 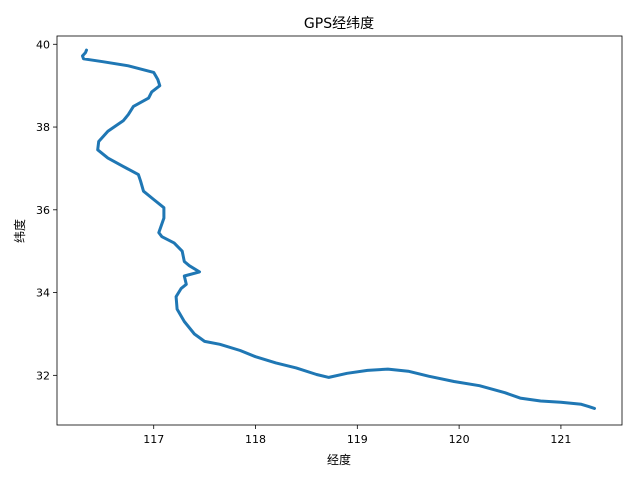 I want to click on x-axis-label: 经度, so click(x=339, y=459).